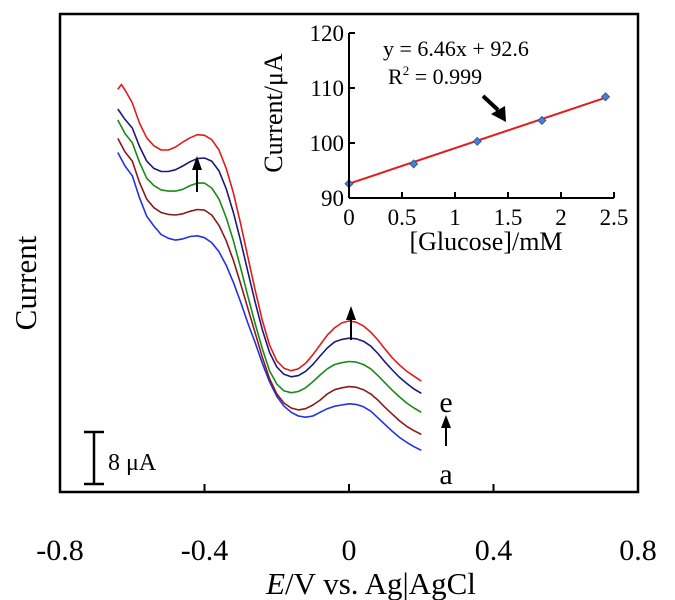 The image size is (675, 600). Describe the element at coordinates (445, 402) in the screenshot. I see `curve-label-e: e` at that location.